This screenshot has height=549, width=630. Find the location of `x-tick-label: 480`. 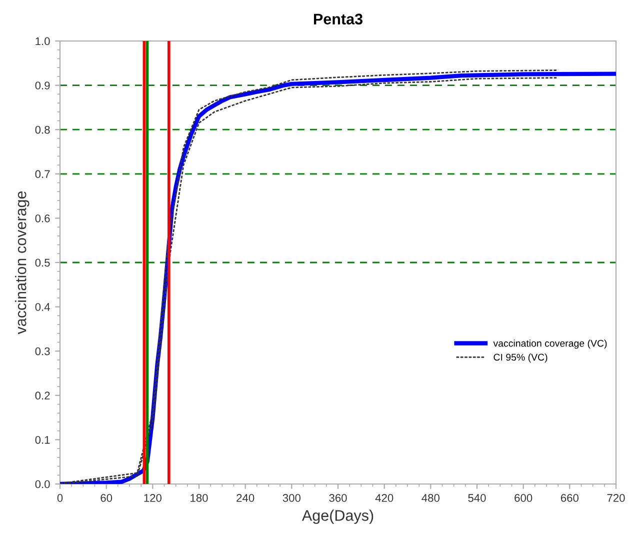

x-tick-label: 480 is located at coordinates (431, 498).